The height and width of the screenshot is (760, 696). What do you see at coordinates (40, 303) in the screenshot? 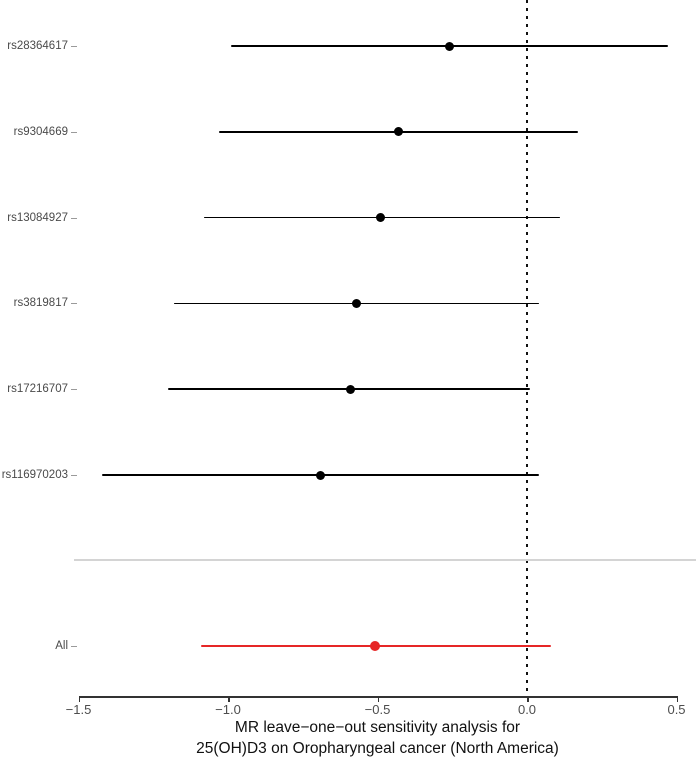
I see `row-label: rs3819817` at bounding box center [40, 303].